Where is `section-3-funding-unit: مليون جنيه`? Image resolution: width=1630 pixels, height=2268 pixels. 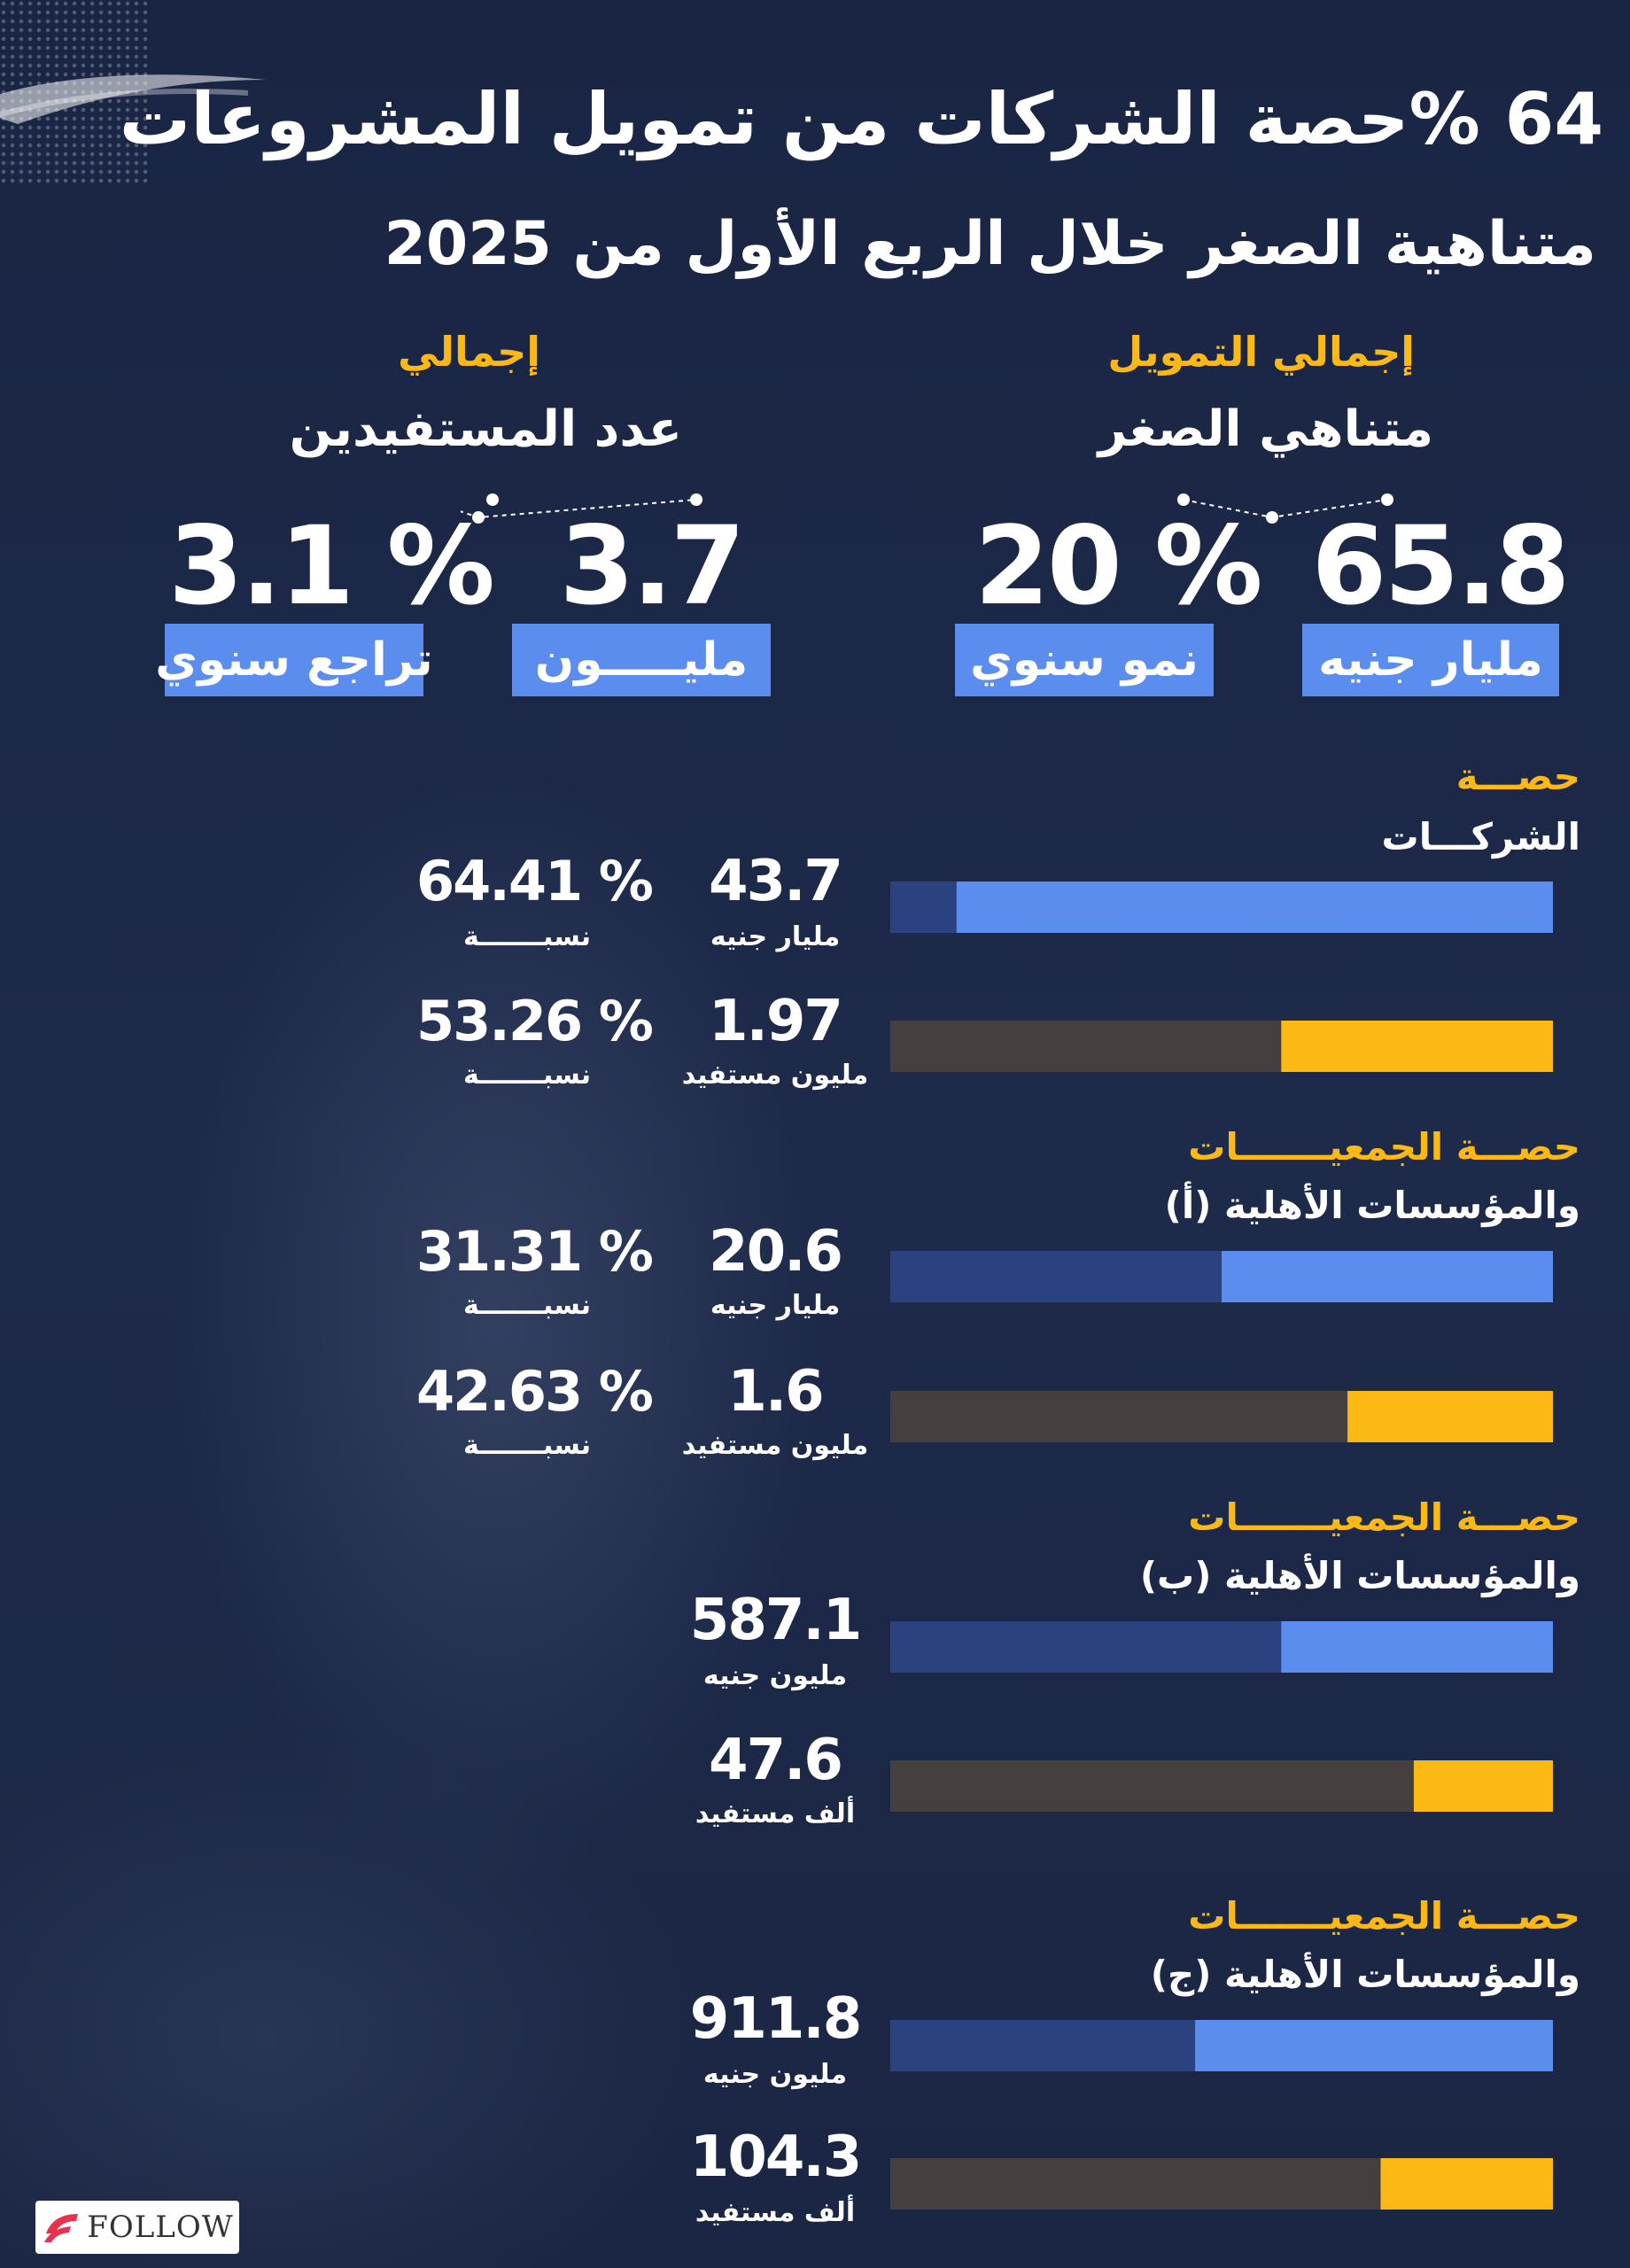 section-3-funding-unit: مليون جنيه is located at coordinates (775, 1675).